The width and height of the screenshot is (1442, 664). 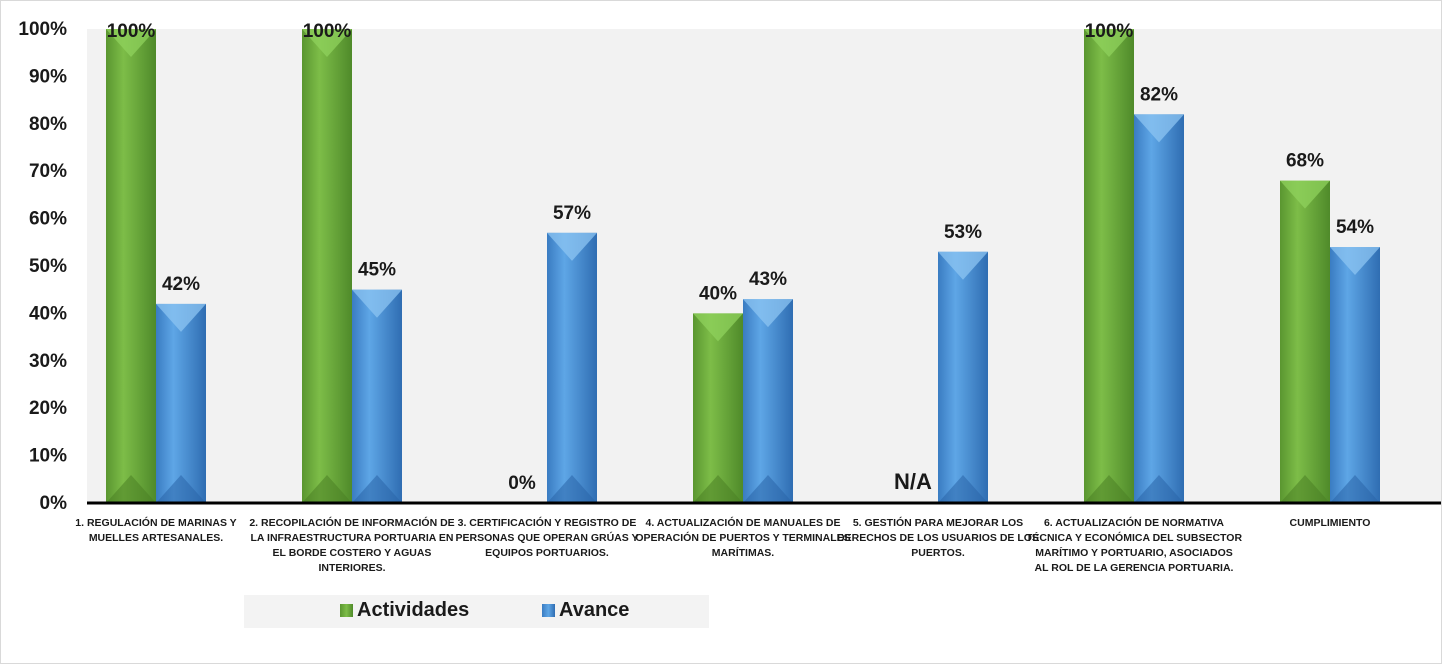 What do you see at coordinates (181, 284) in the screenshot?
I see `data-label-avance-1: 42%` at bounding box center [181, 284].